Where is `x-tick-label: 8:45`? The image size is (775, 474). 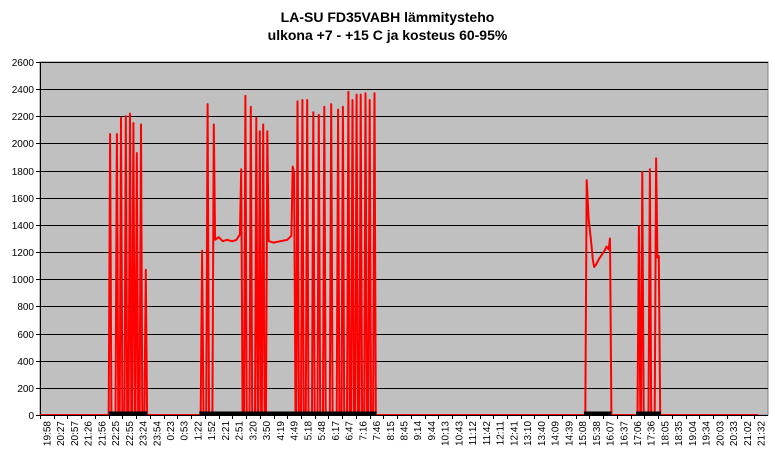
x-tick-label: 8:45 is located at coordinates (405, 431).